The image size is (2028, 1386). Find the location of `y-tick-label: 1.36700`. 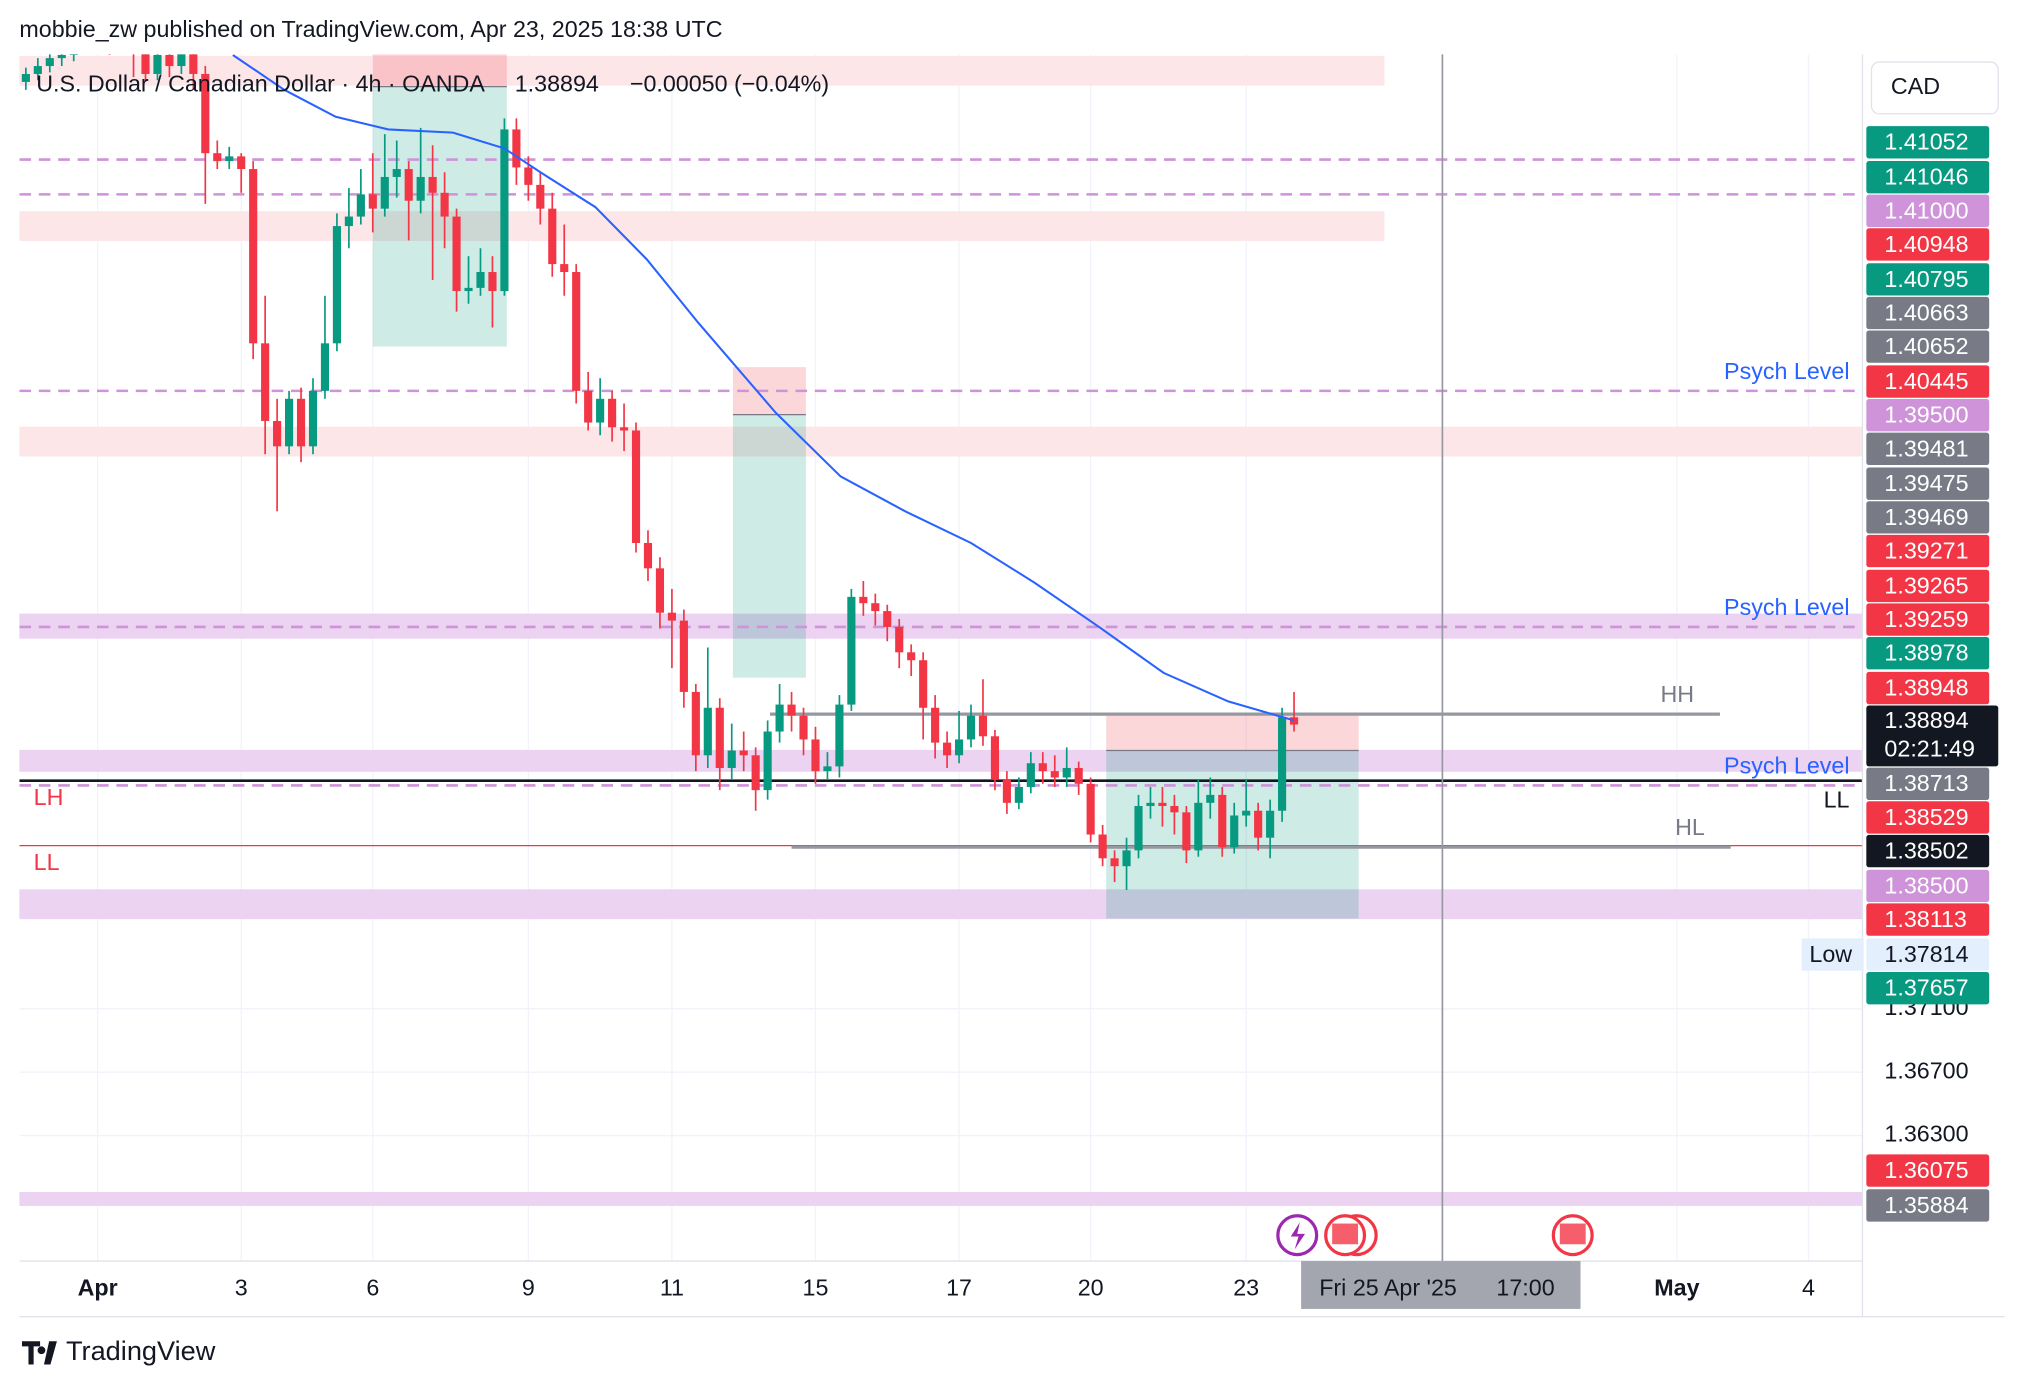

y-tick-label: 1.36700 is located at coordinates (1926, 1070).